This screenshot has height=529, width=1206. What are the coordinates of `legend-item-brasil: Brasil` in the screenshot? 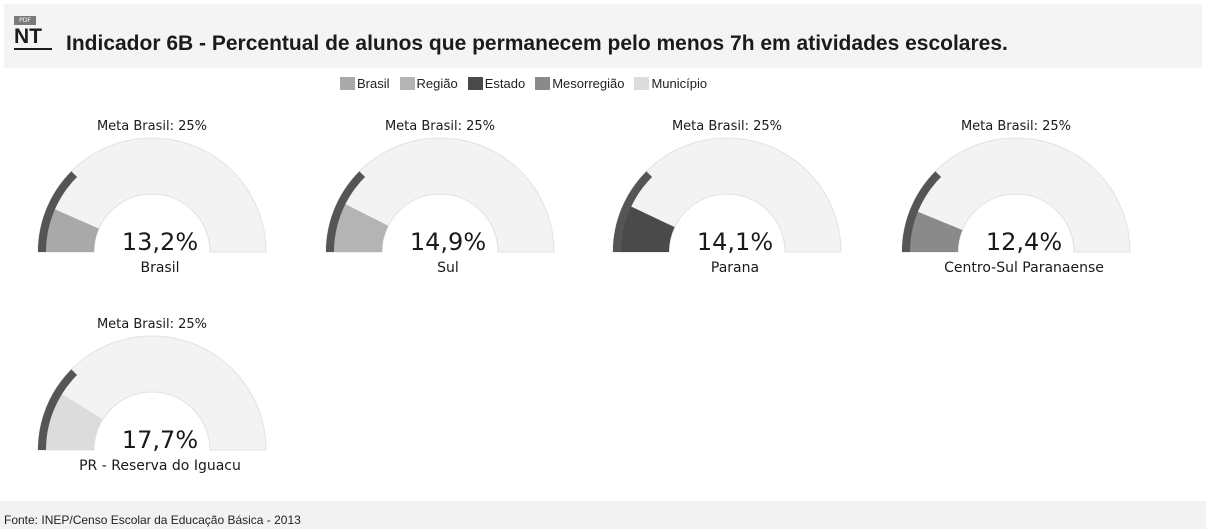 It's located at (365, 83).